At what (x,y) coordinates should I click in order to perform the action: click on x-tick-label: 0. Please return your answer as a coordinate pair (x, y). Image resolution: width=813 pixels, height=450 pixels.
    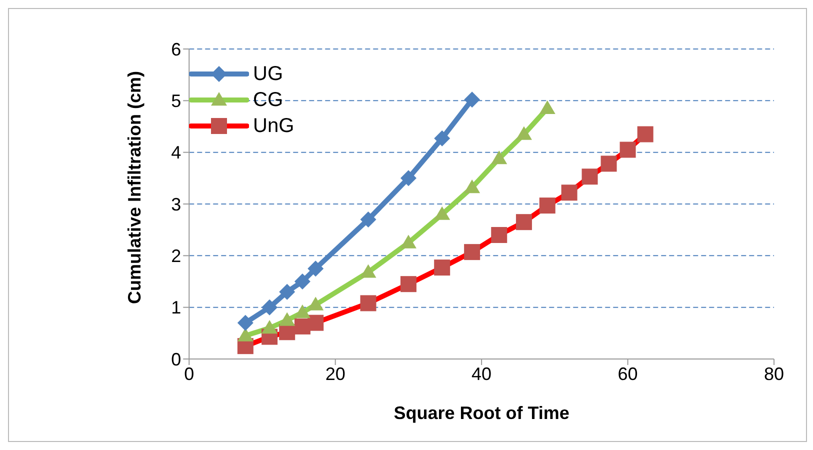
    Looking at the image, I should click on (189, 374).